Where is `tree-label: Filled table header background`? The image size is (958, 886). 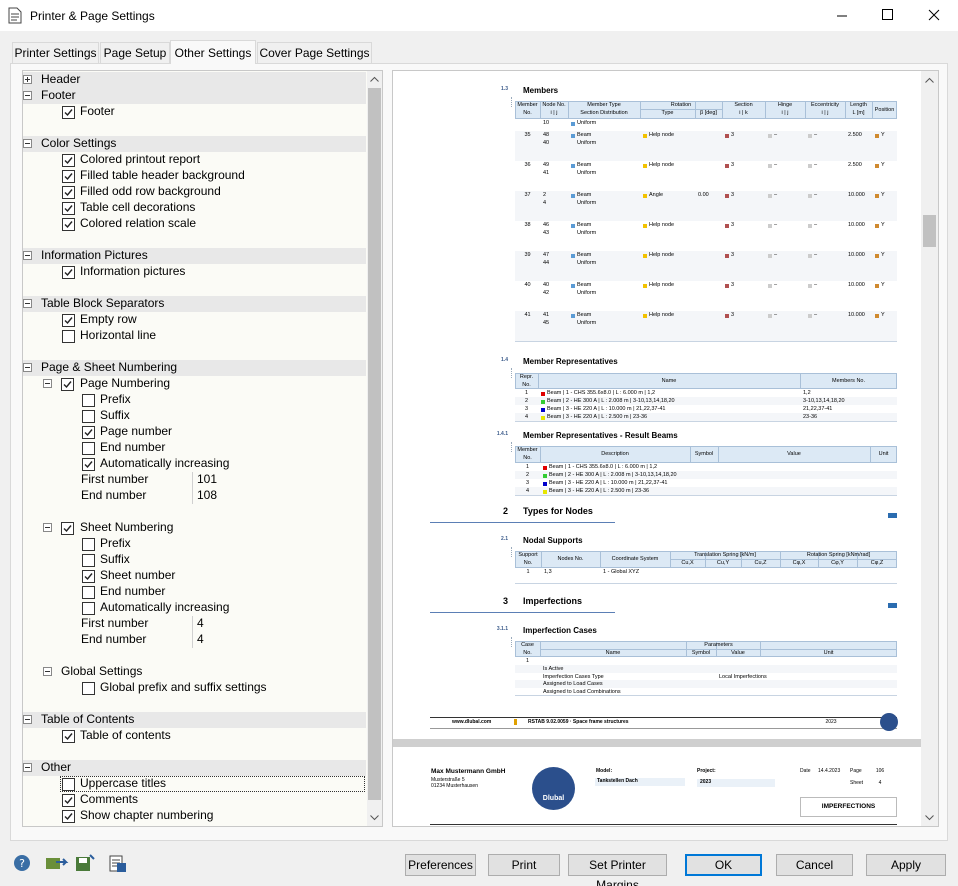 tree-label: Filled table header background is located at coordinates (162, 175).